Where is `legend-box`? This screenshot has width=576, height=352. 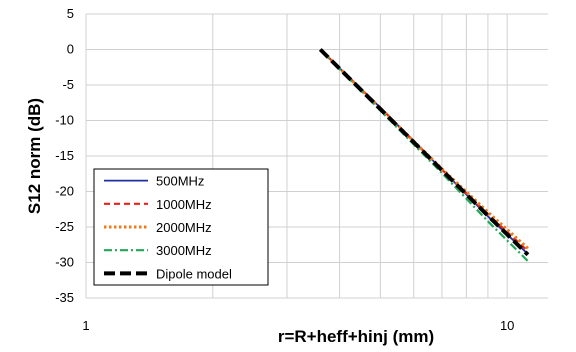 legend-box is located at coordinates (181, 227).